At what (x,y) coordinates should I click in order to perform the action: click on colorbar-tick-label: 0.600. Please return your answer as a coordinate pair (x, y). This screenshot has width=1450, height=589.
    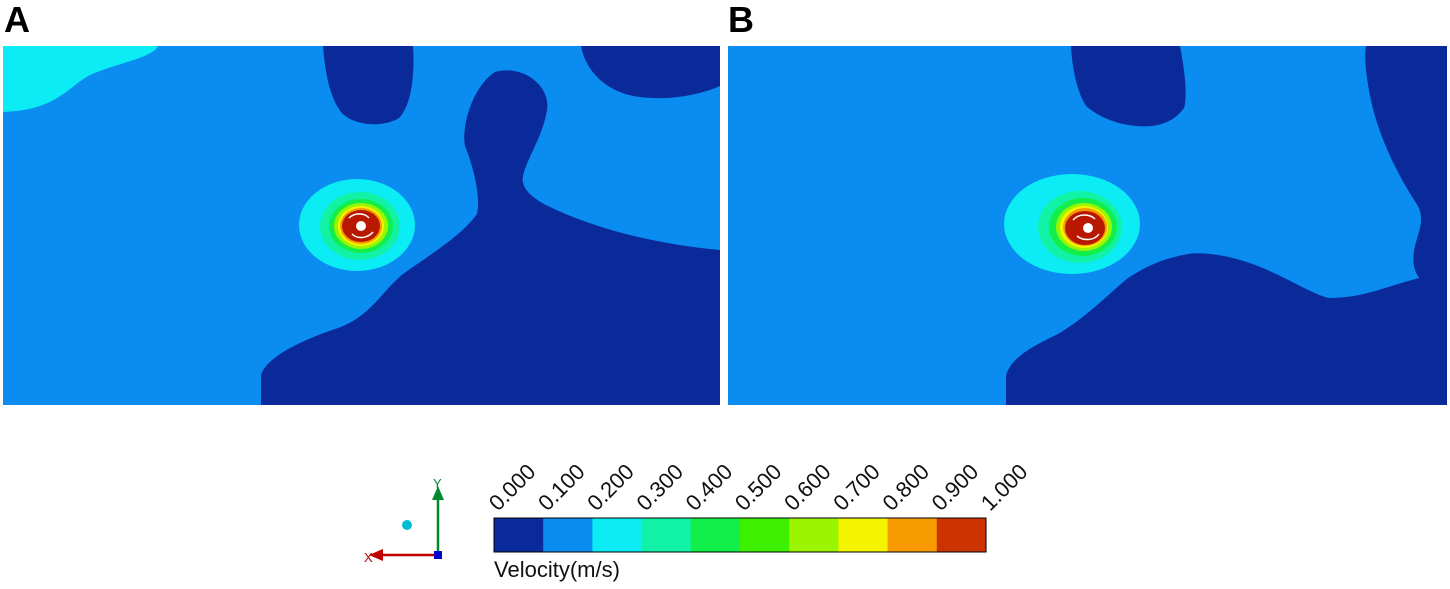
    Looking at the image, I should click on (807, 487).